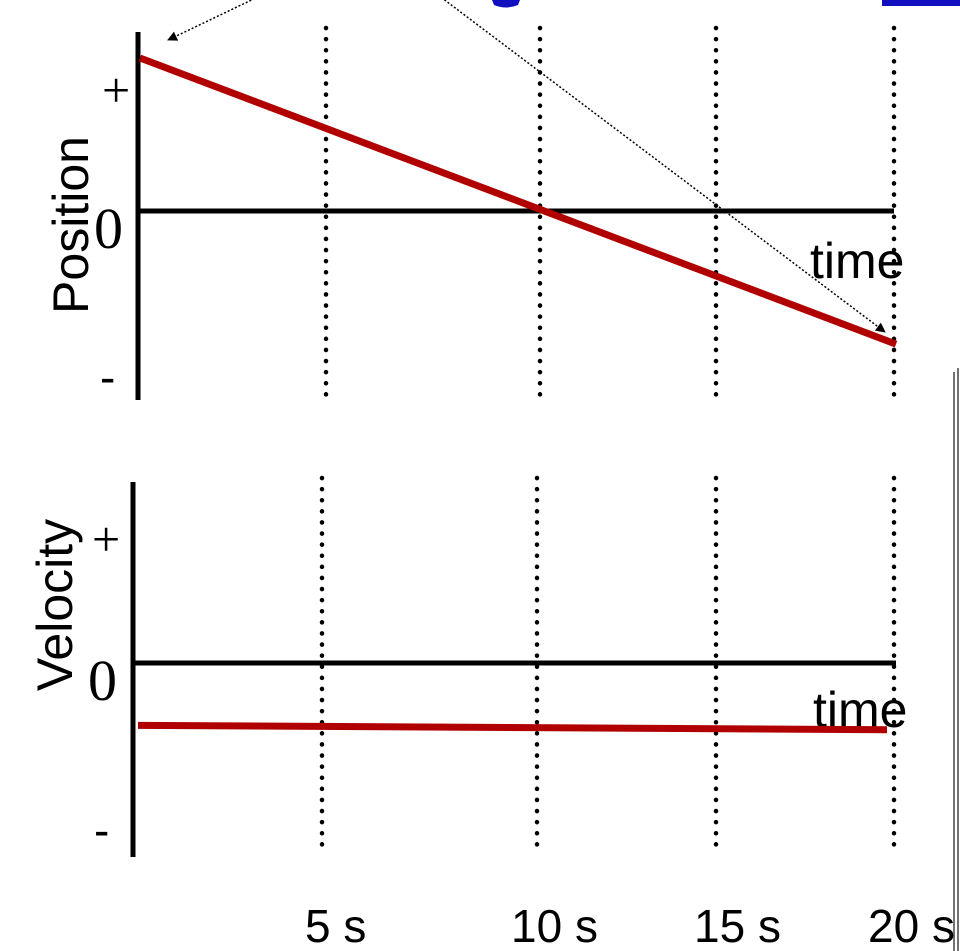 This screenshot has width=960, height=951. I want to click on x-axis-label: time, so click(857, 261).